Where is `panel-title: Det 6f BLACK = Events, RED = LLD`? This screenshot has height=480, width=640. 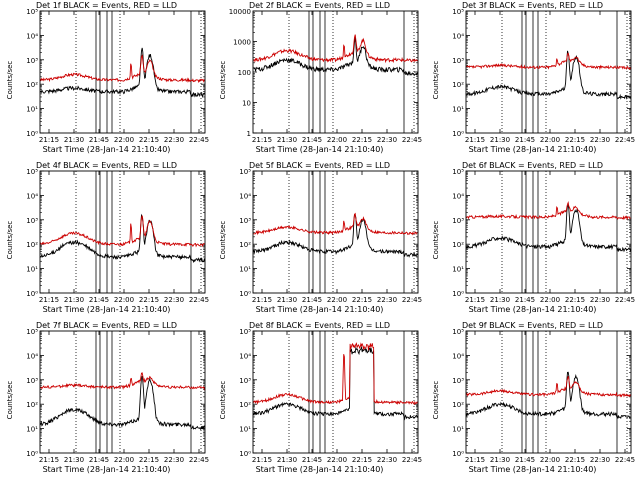
panel-title: Det 6f BLACK = Events, RED = LLD is located at coordinates (532, 165).